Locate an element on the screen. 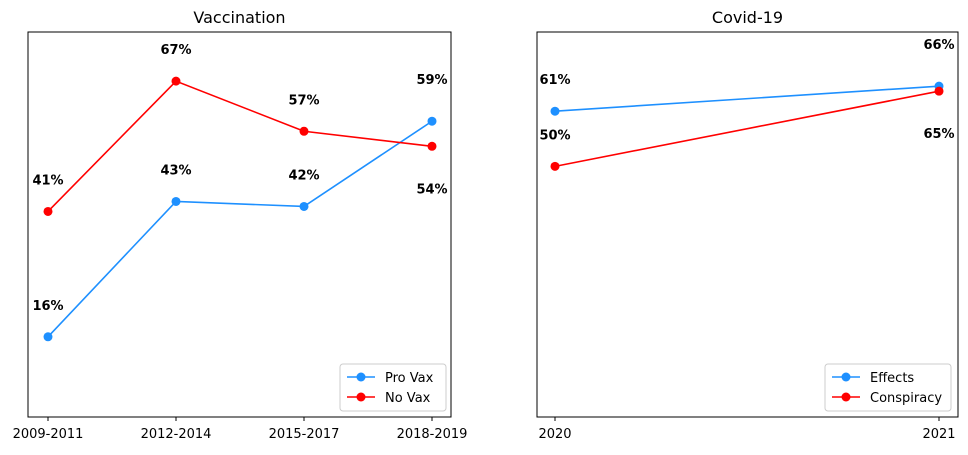 The height and width of the screenshot is (455, 968). data-label: 54% is located at coordinates (431, 189).